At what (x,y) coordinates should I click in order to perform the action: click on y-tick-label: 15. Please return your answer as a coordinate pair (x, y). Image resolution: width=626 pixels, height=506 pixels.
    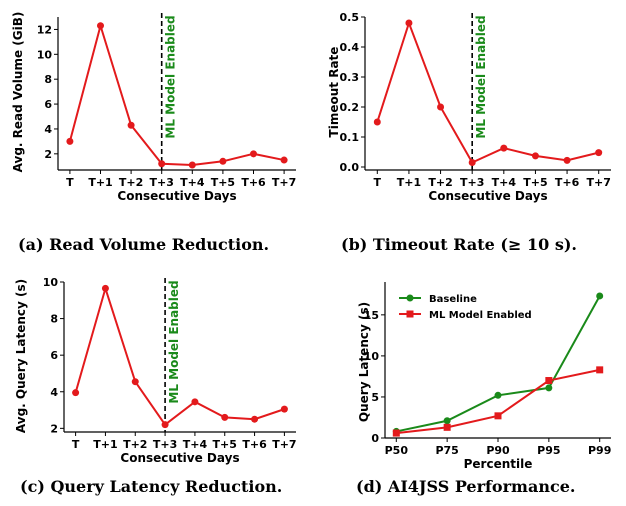
    Looking at the image, I should click on (371, 315).